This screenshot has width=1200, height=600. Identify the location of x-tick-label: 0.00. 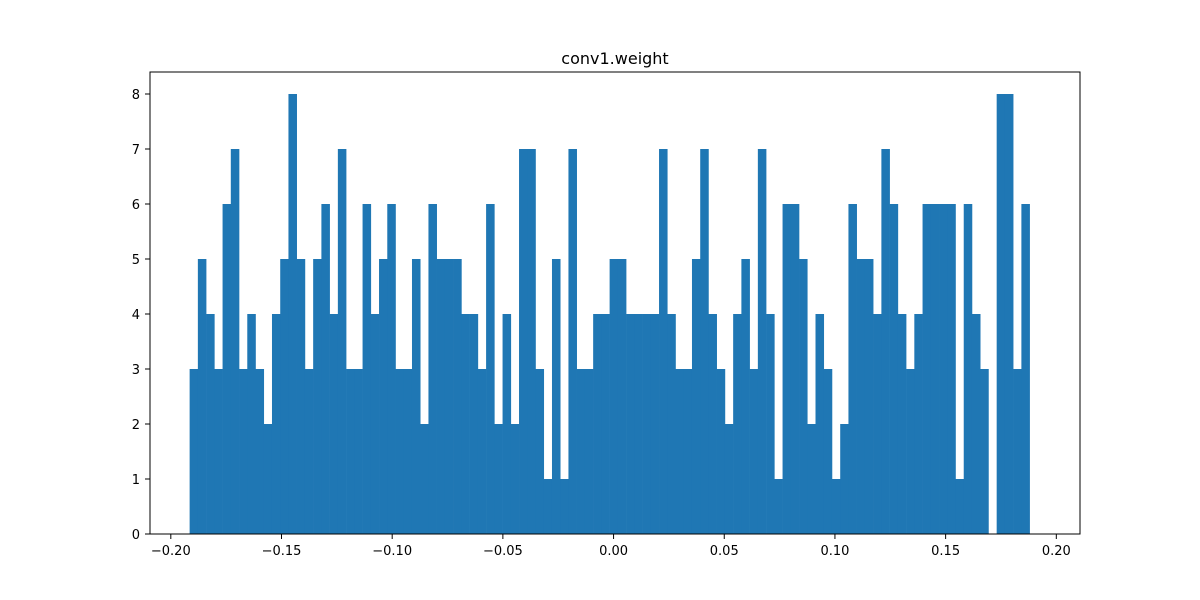
(613, 551).